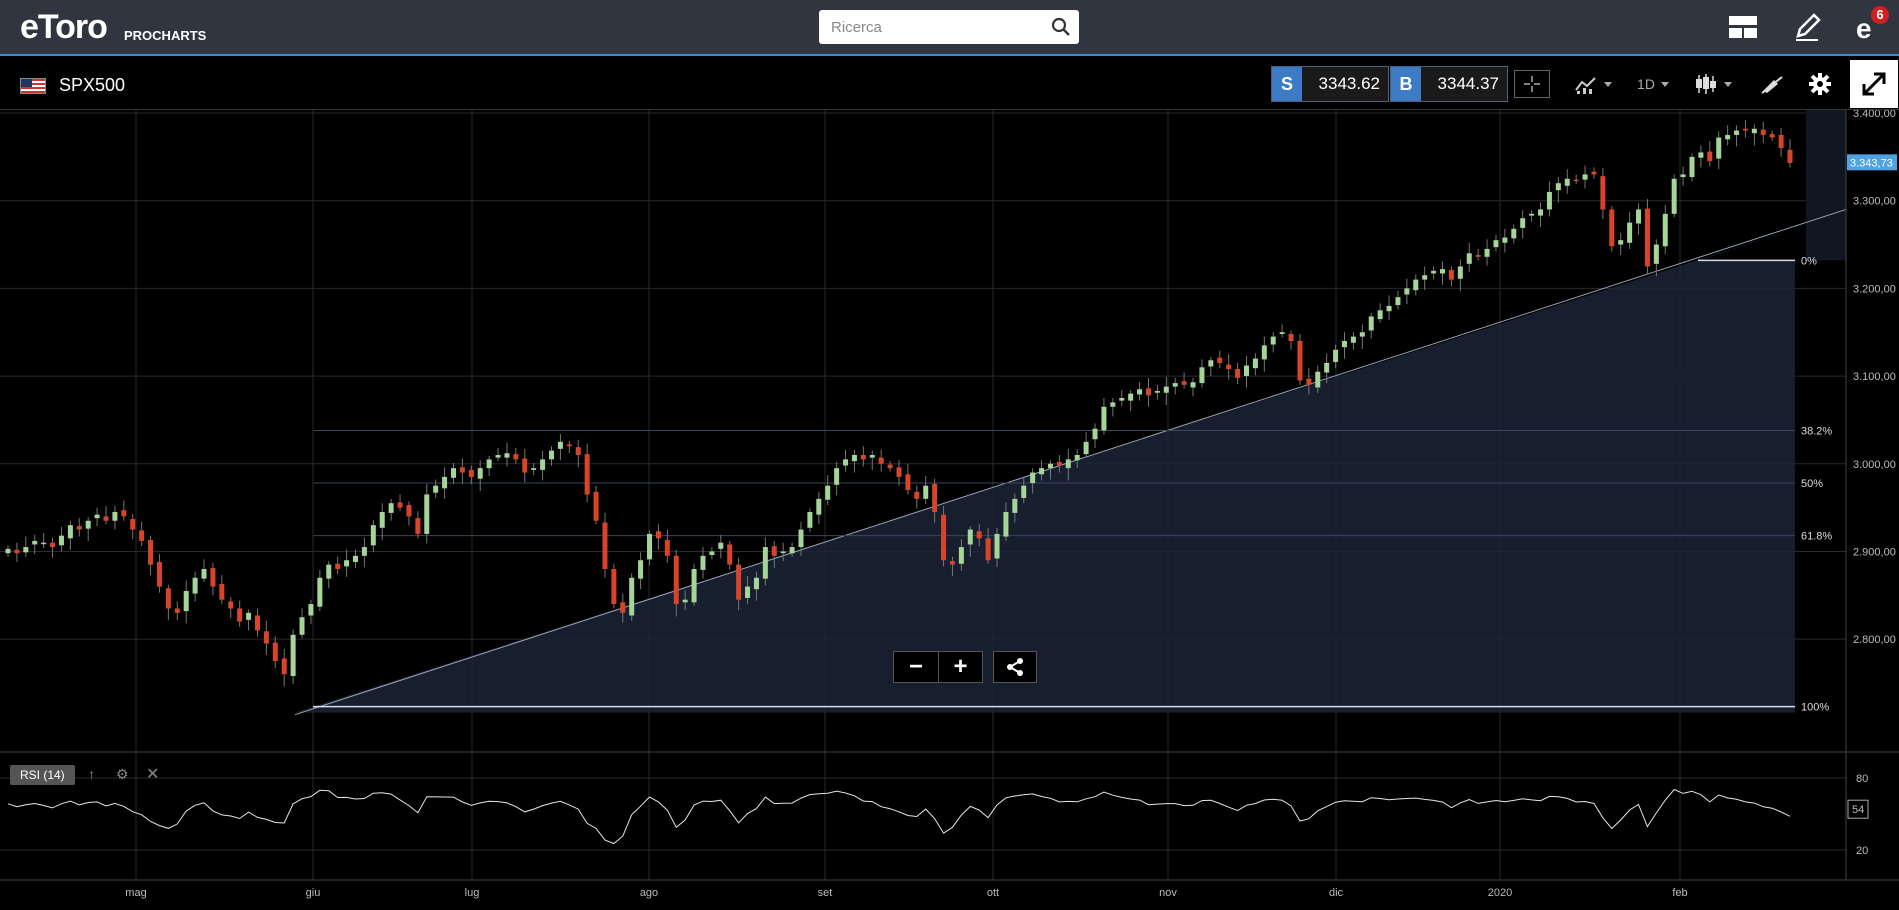  I want to click on buy-button: B 3344.37, so click(1449, 84).